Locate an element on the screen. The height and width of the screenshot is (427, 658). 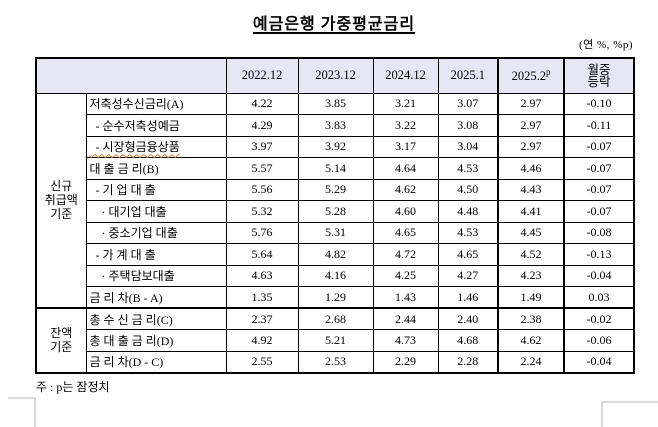
col-header-2022-12: 2022.12 is located at coordinates (262, 75).